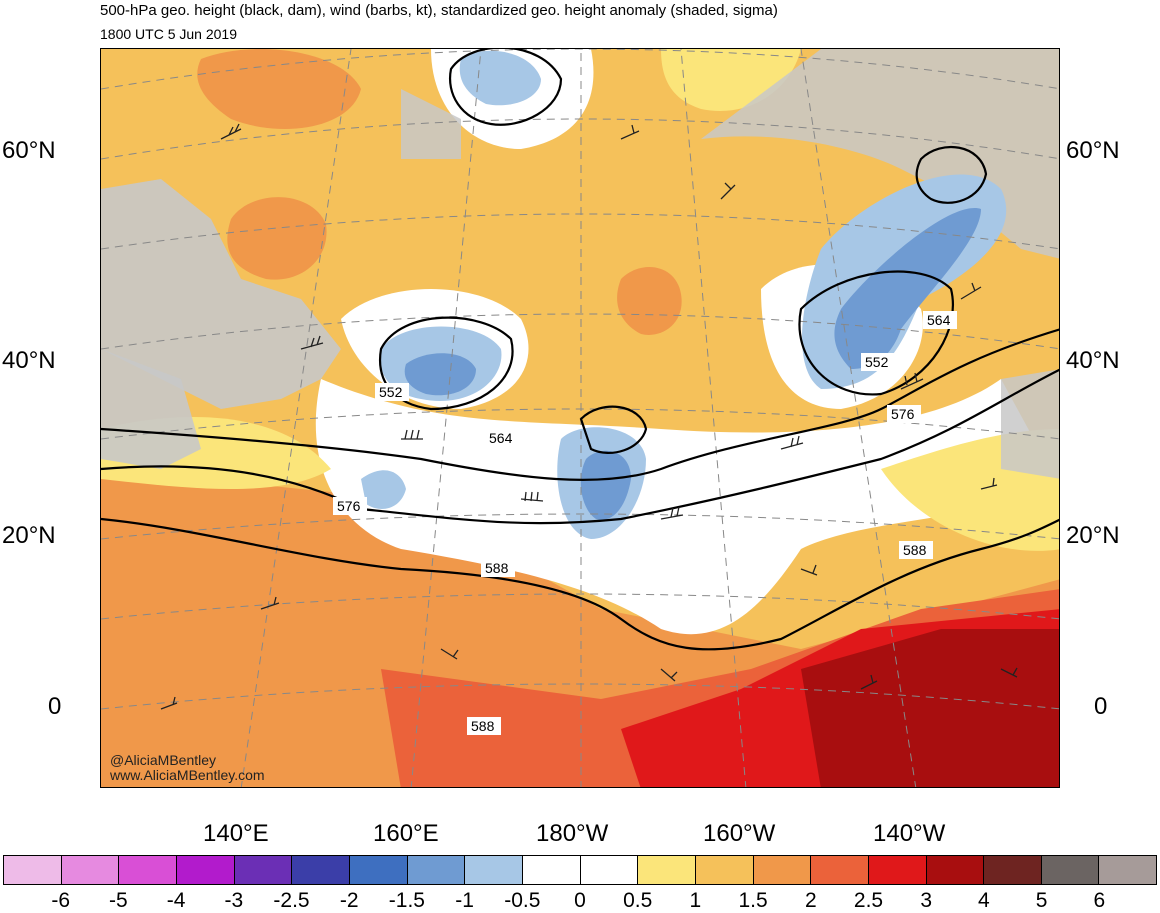 Image resolution: width=1160 pixels, height=913 pixels. I want to click on colorbar-tick-label: -2, so click(349, 900).